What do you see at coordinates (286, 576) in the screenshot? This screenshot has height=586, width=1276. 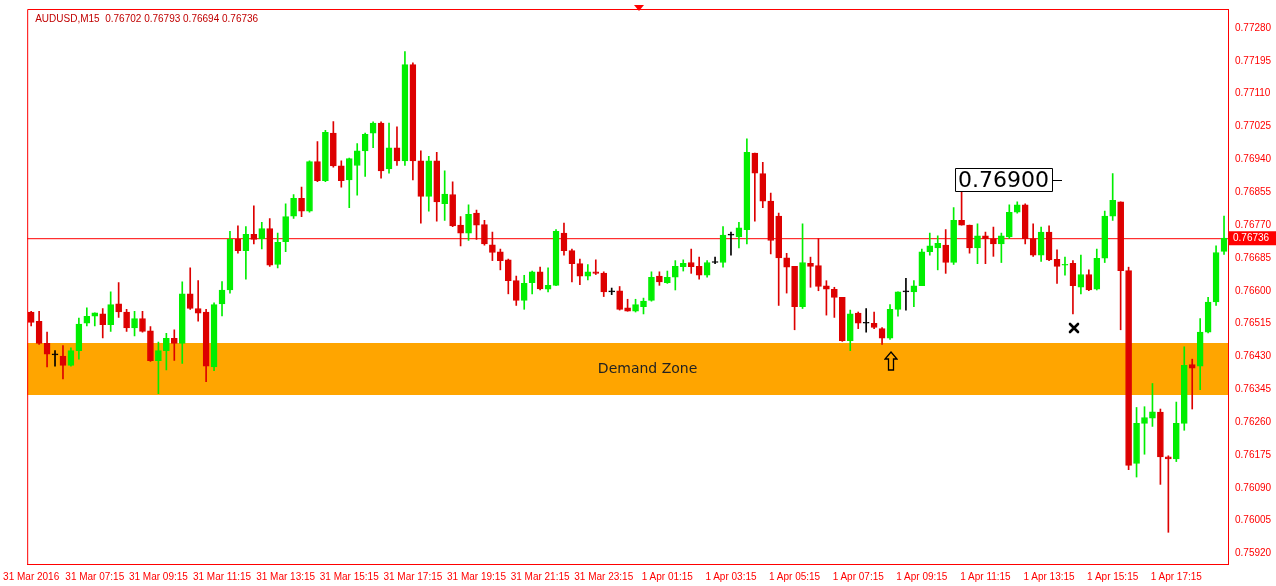 I see `x-tick-label: 31 Mar 13:15` at bounding box center [286, 576].